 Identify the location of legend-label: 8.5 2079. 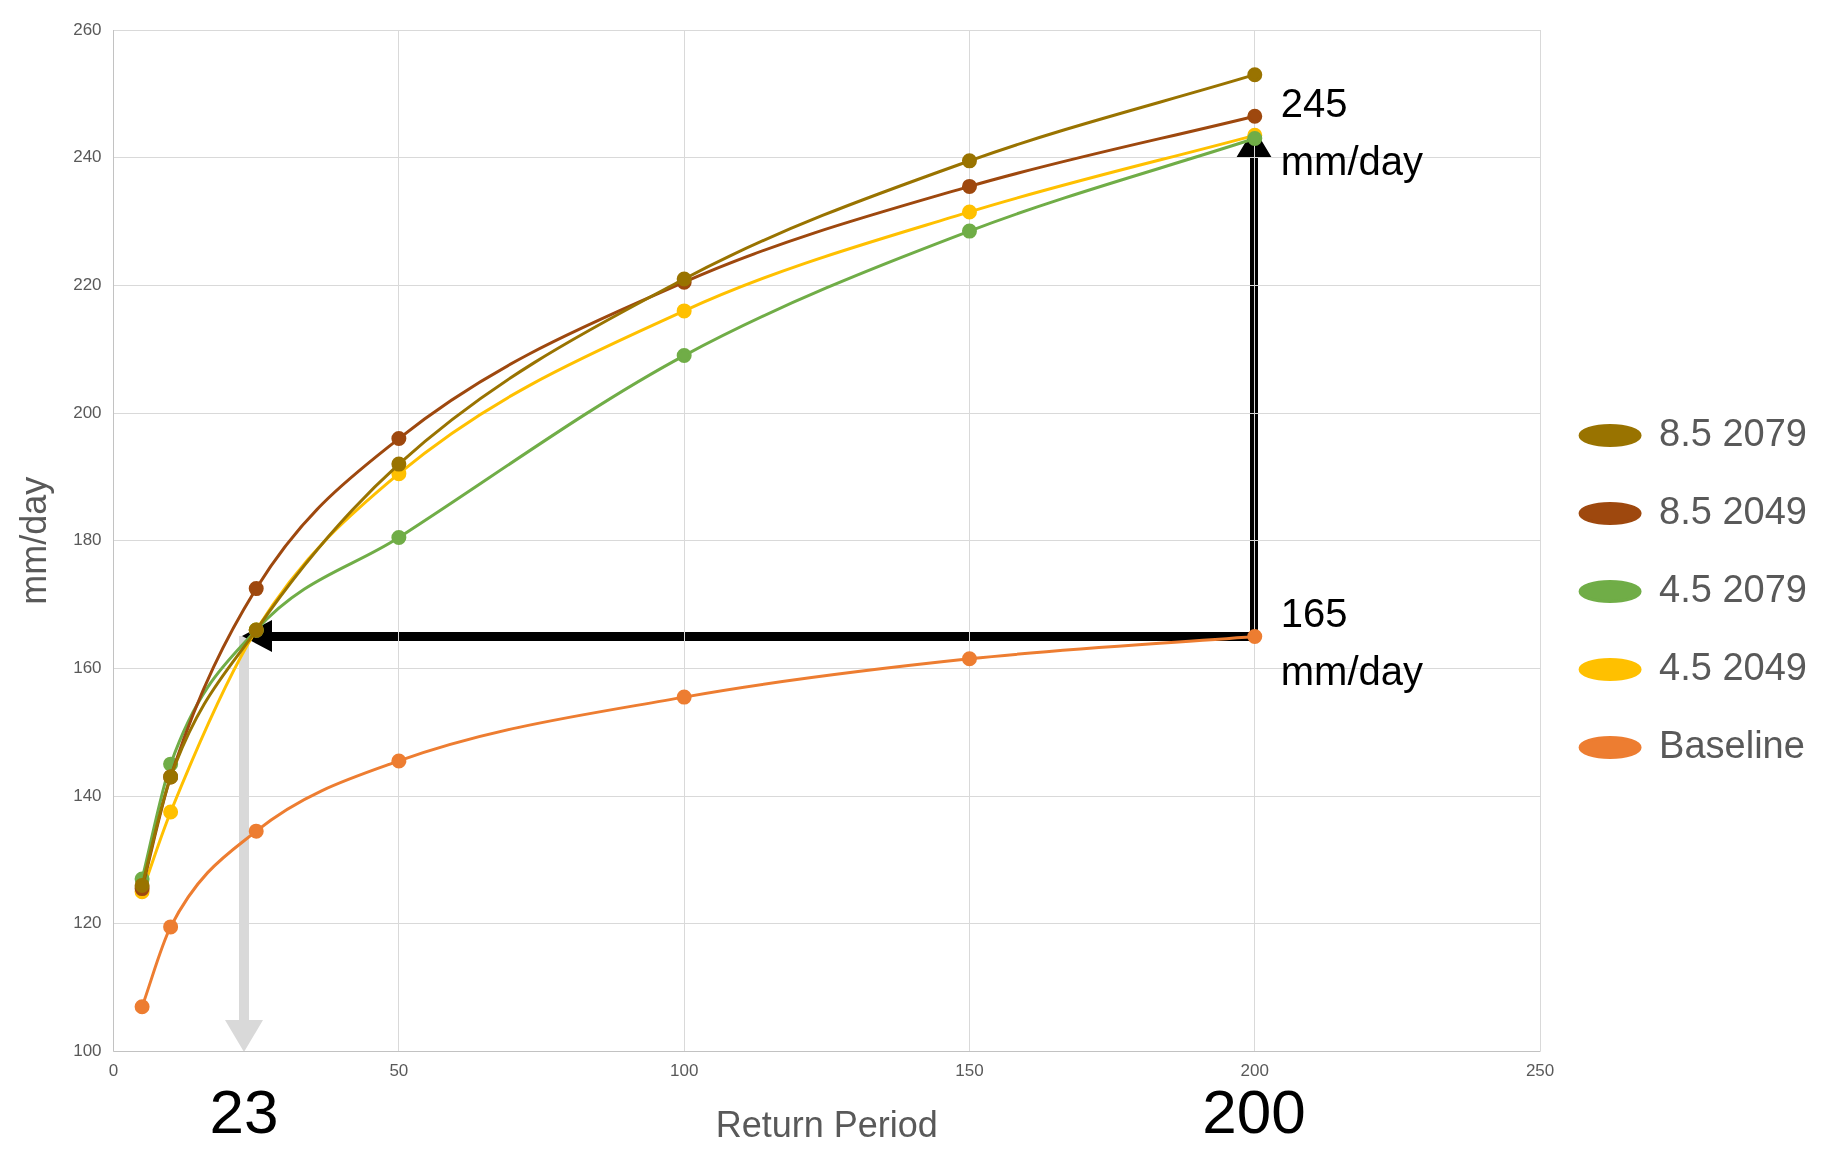
(1733, 432).